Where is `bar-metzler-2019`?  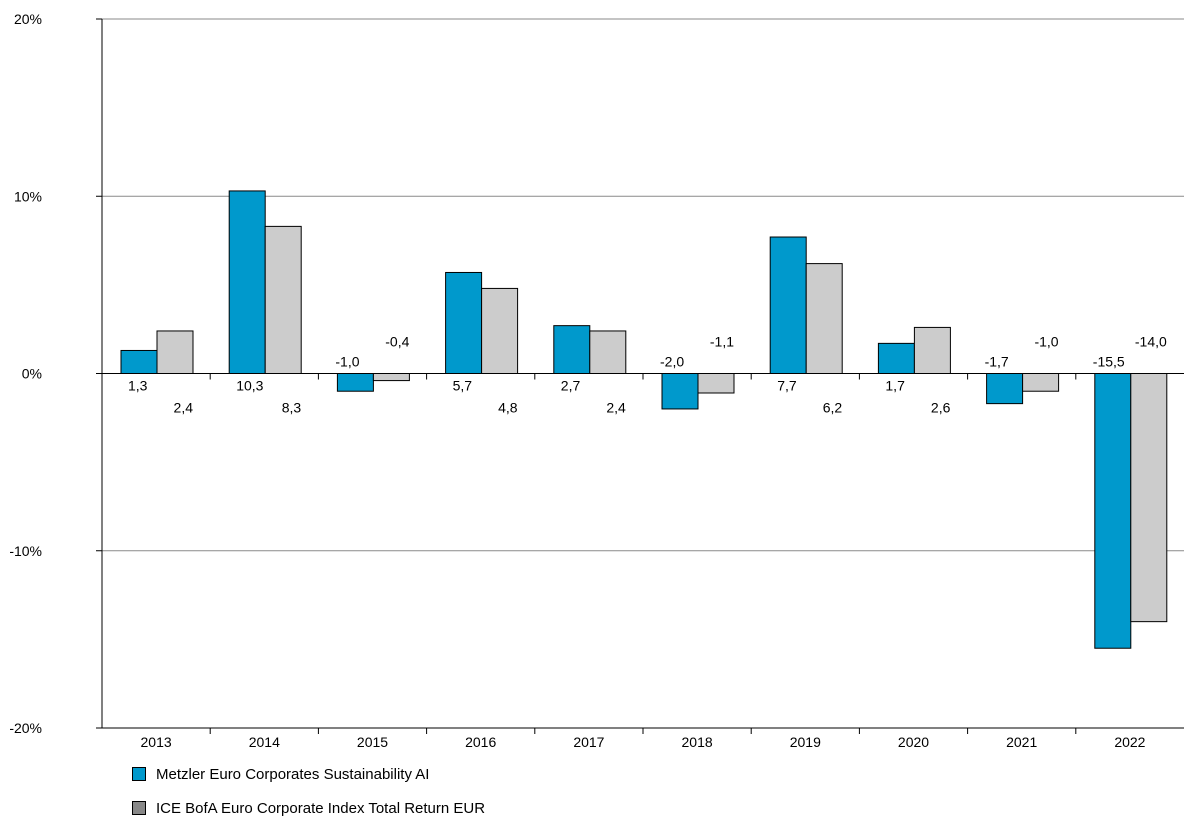
bar-metzler-2019 is located at coordinates (788, 305).